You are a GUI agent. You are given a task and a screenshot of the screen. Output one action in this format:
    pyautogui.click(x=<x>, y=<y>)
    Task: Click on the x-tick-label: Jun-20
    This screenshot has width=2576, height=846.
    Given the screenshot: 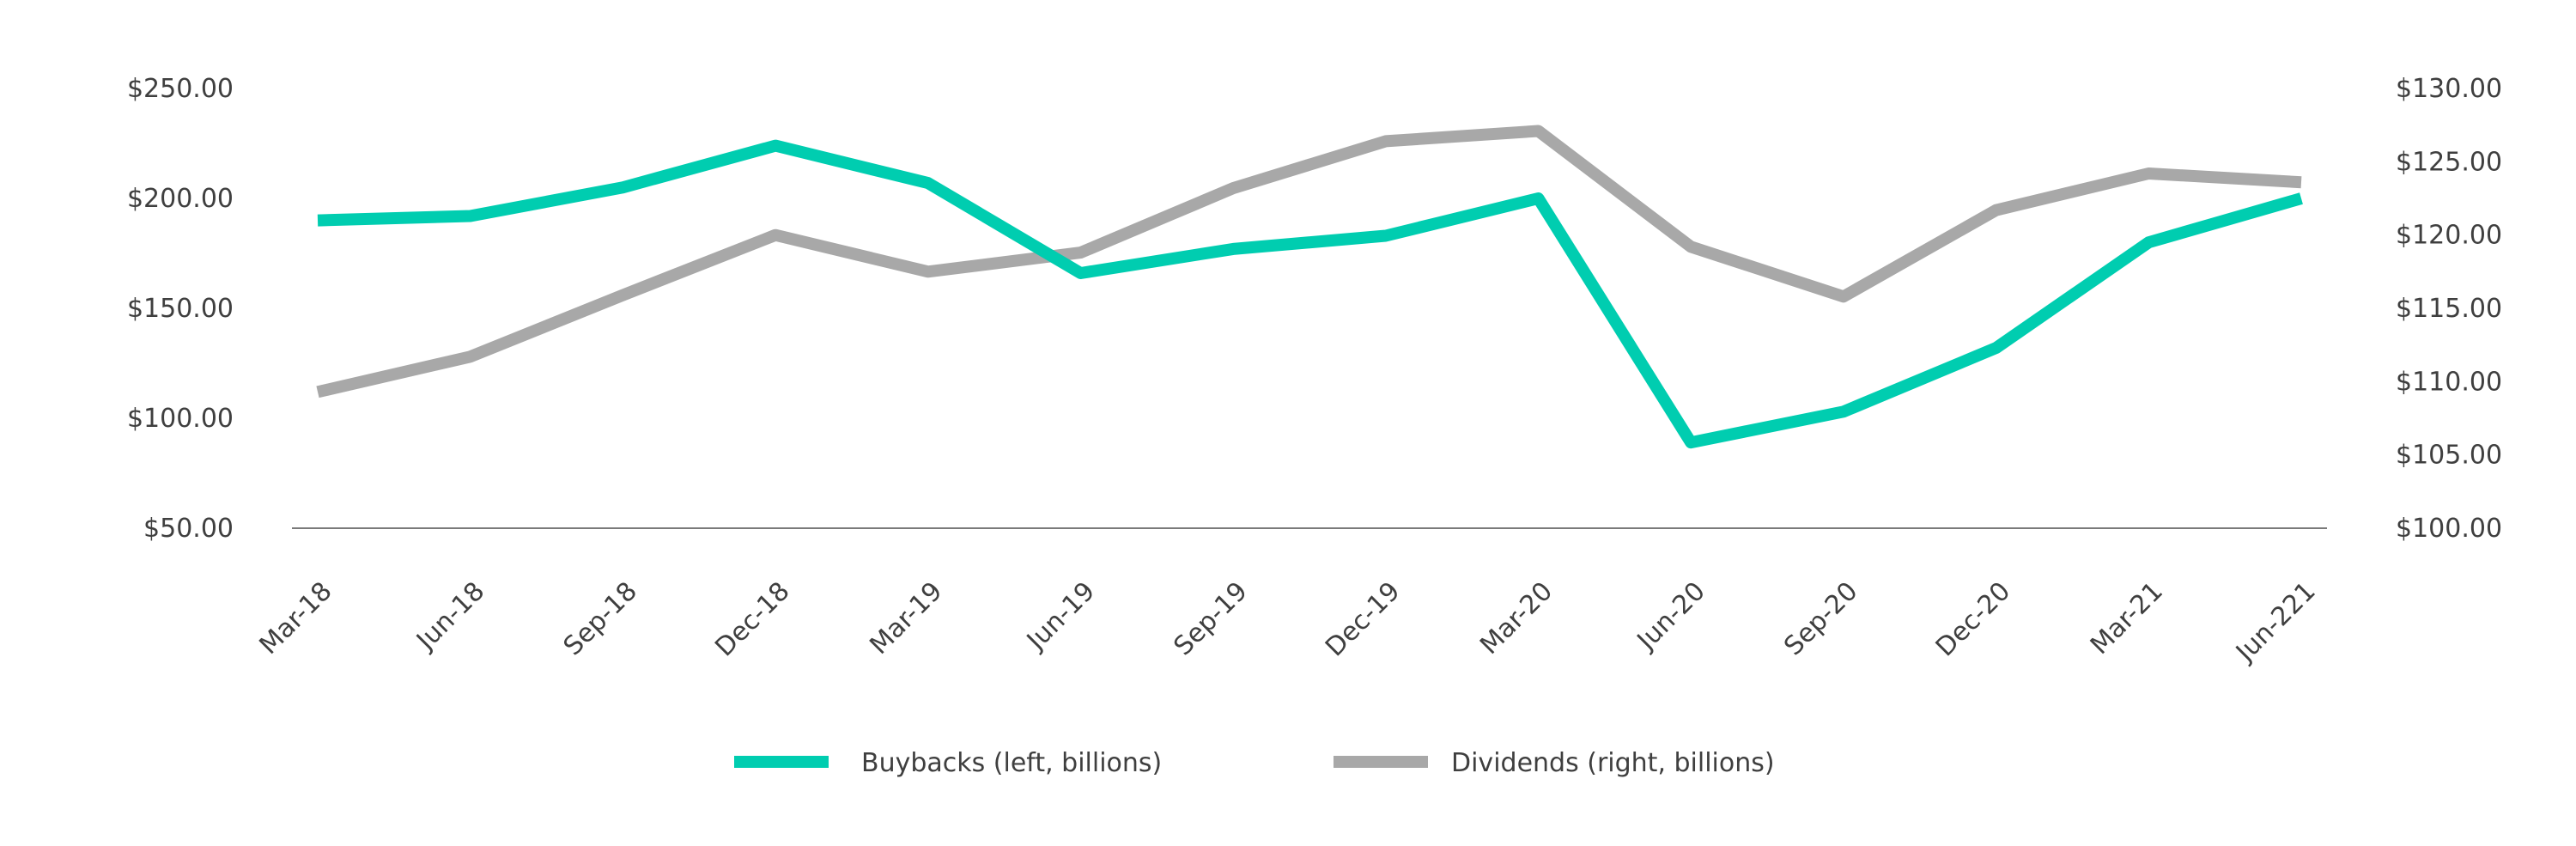 What is the action you would take?
    pyautogui.click(x=1671, y=616)
    